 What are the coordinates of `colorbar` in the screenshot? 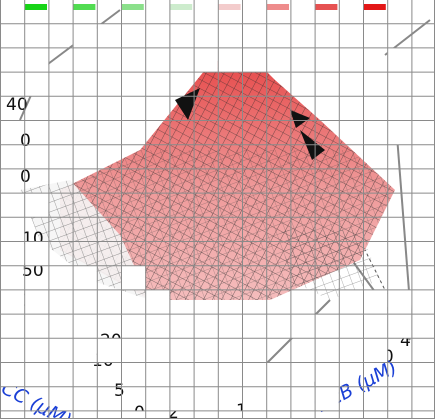 It's located at (205, 7).